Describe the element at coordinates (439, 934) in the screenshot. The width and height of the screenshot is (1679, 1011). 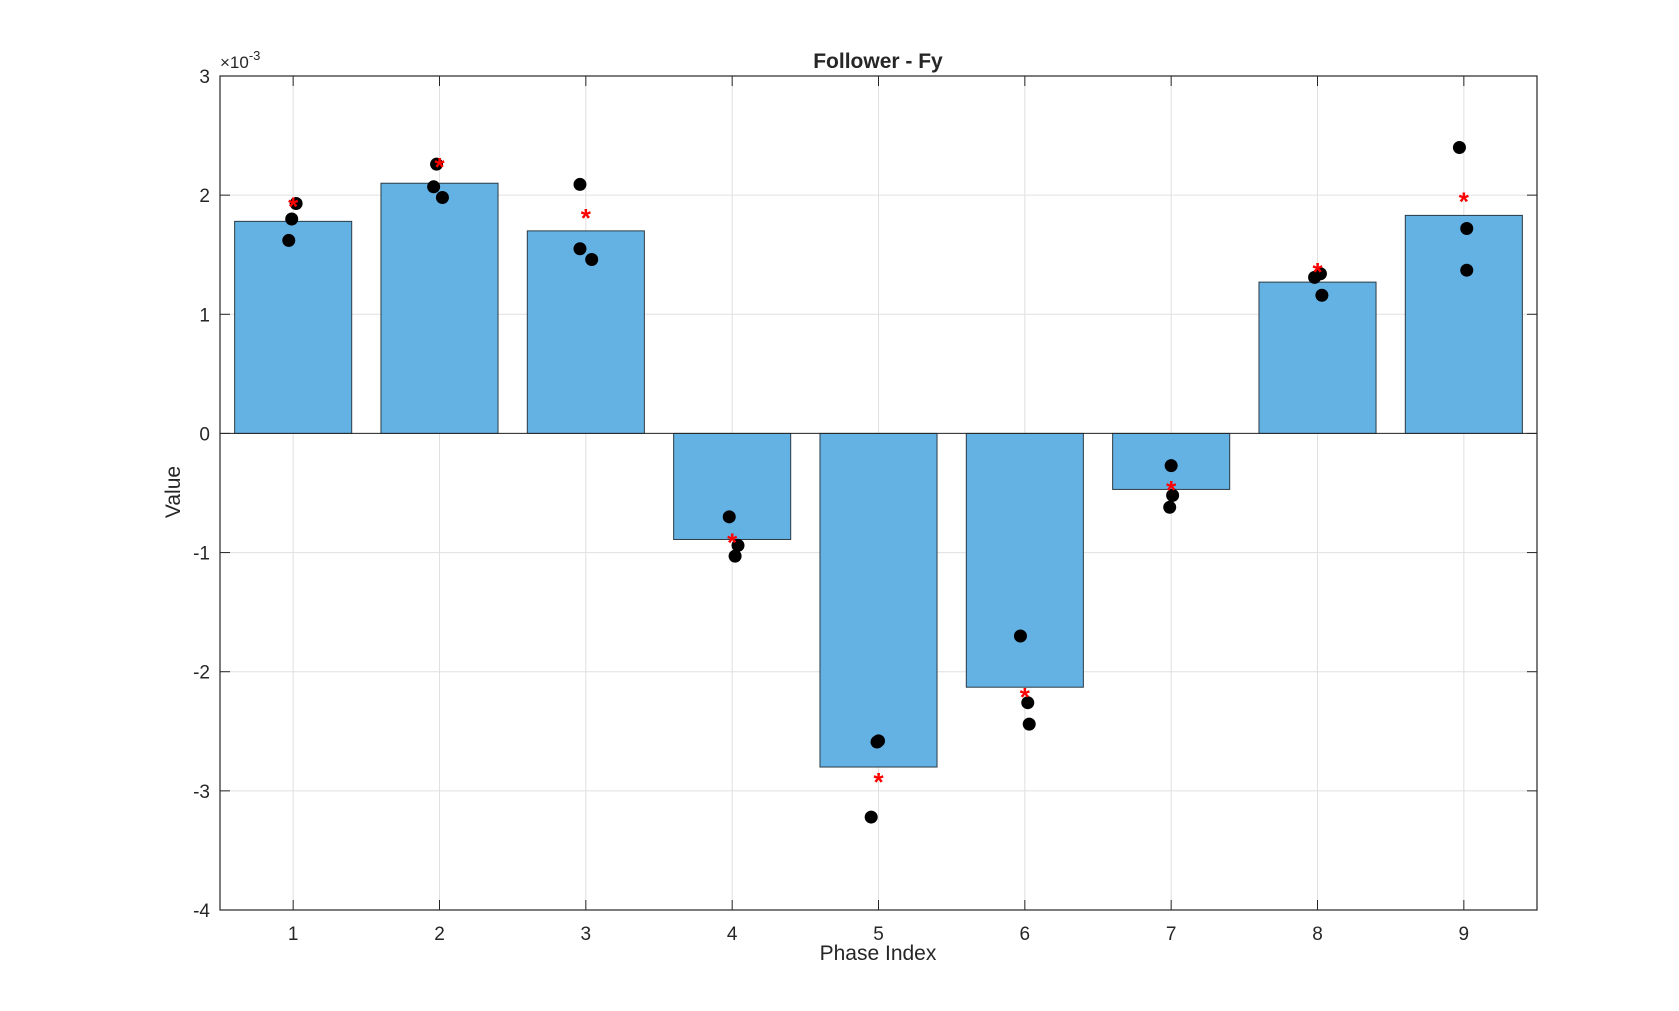
I see `x-tick-label: 2` at that location.